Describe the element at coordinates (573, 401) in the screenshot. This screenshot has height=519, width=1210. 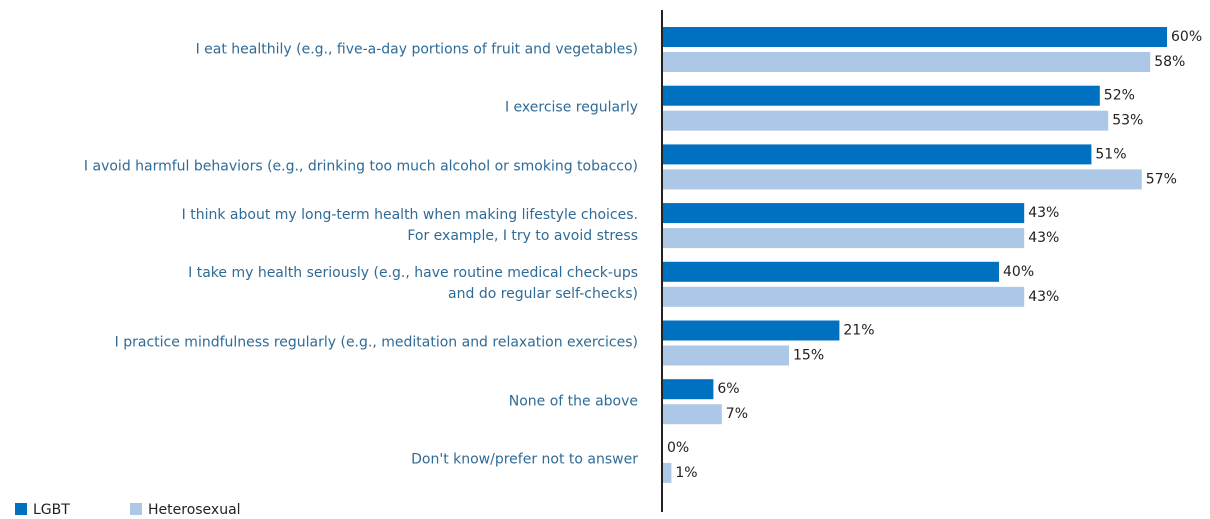
I see `category-label: None of the above` at that location.